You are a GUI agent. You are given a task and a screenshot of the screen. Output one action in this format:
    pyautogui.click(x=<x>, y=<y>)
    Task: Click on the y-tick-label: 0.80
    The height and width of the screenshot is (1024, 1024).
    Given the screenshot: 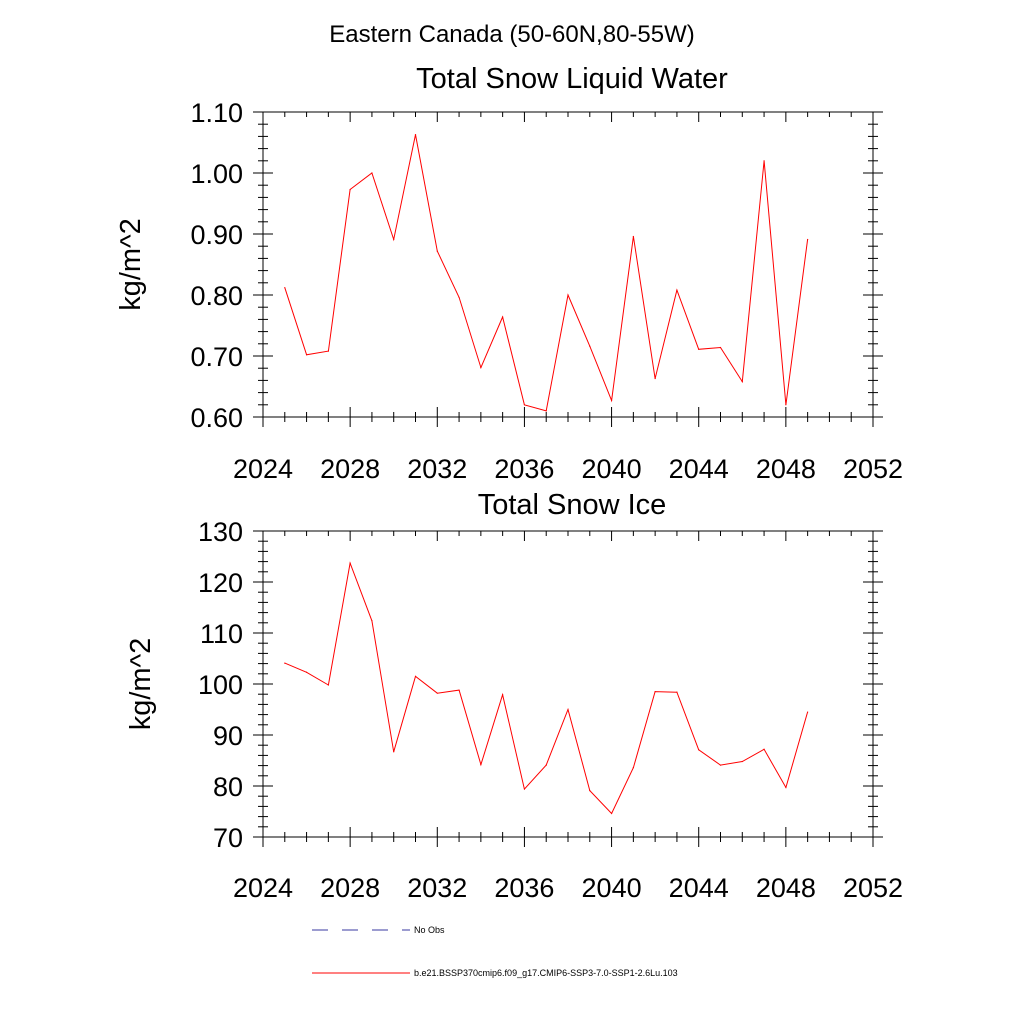 What is the action you would take?
    pyautogui.click(x=216, y=296)
    